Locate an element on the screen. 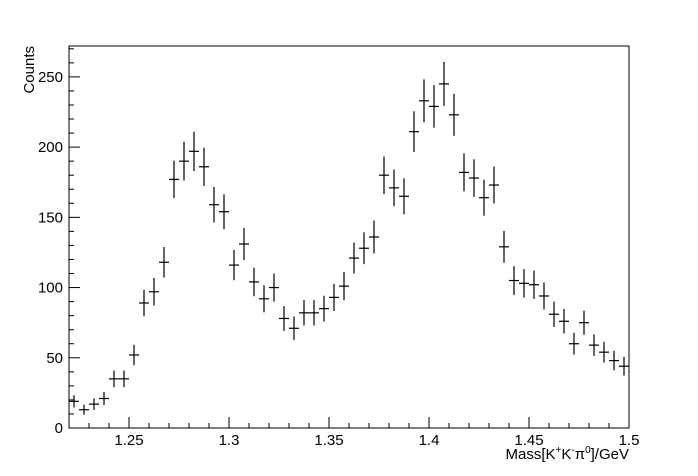  y-tick-label: 200 is located at coordinates (50, 147).